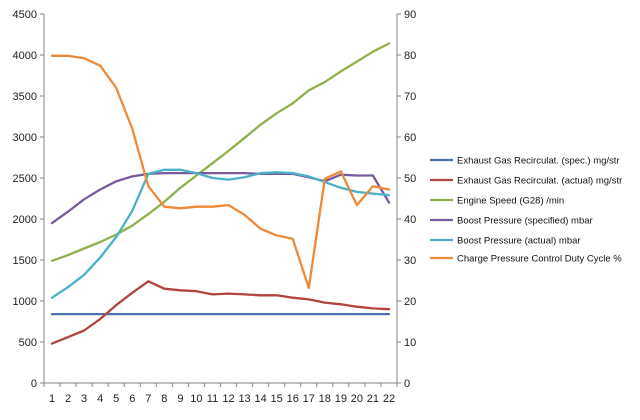 This screenshot has width=640, height=420. I want to click on y-right-tick-label: 10, so click(410, 343).